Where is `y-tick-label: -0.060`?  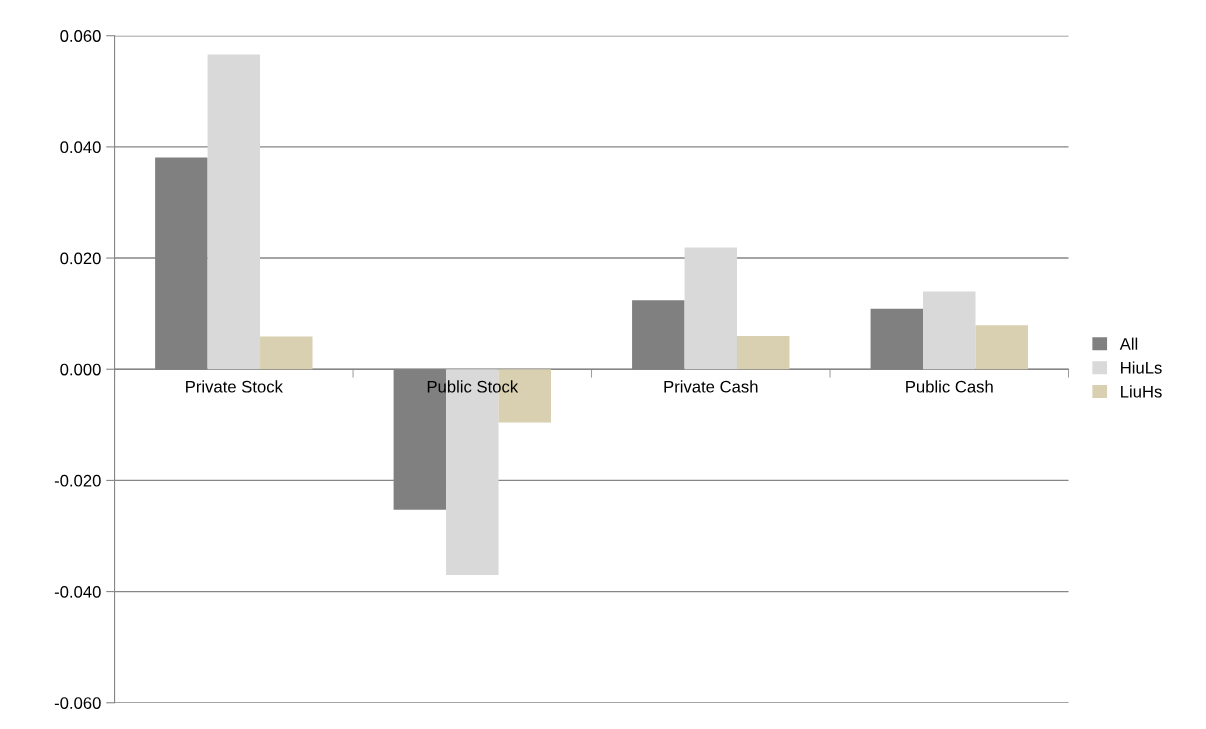 y-tick-label: -0.060 is located at coordinates (77, 703).